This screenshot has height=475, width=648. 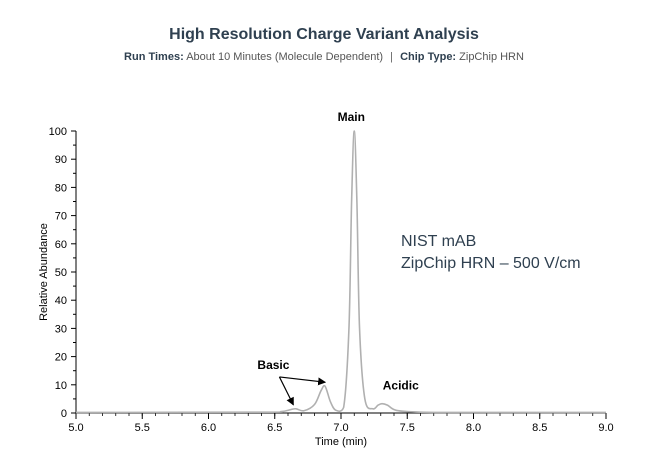 What do you see at coordinates (491, 263) in the screenshot?
I see `inset-line-2: ZipChip HRN – 500 V/cm` at bounding box center [491, 263].